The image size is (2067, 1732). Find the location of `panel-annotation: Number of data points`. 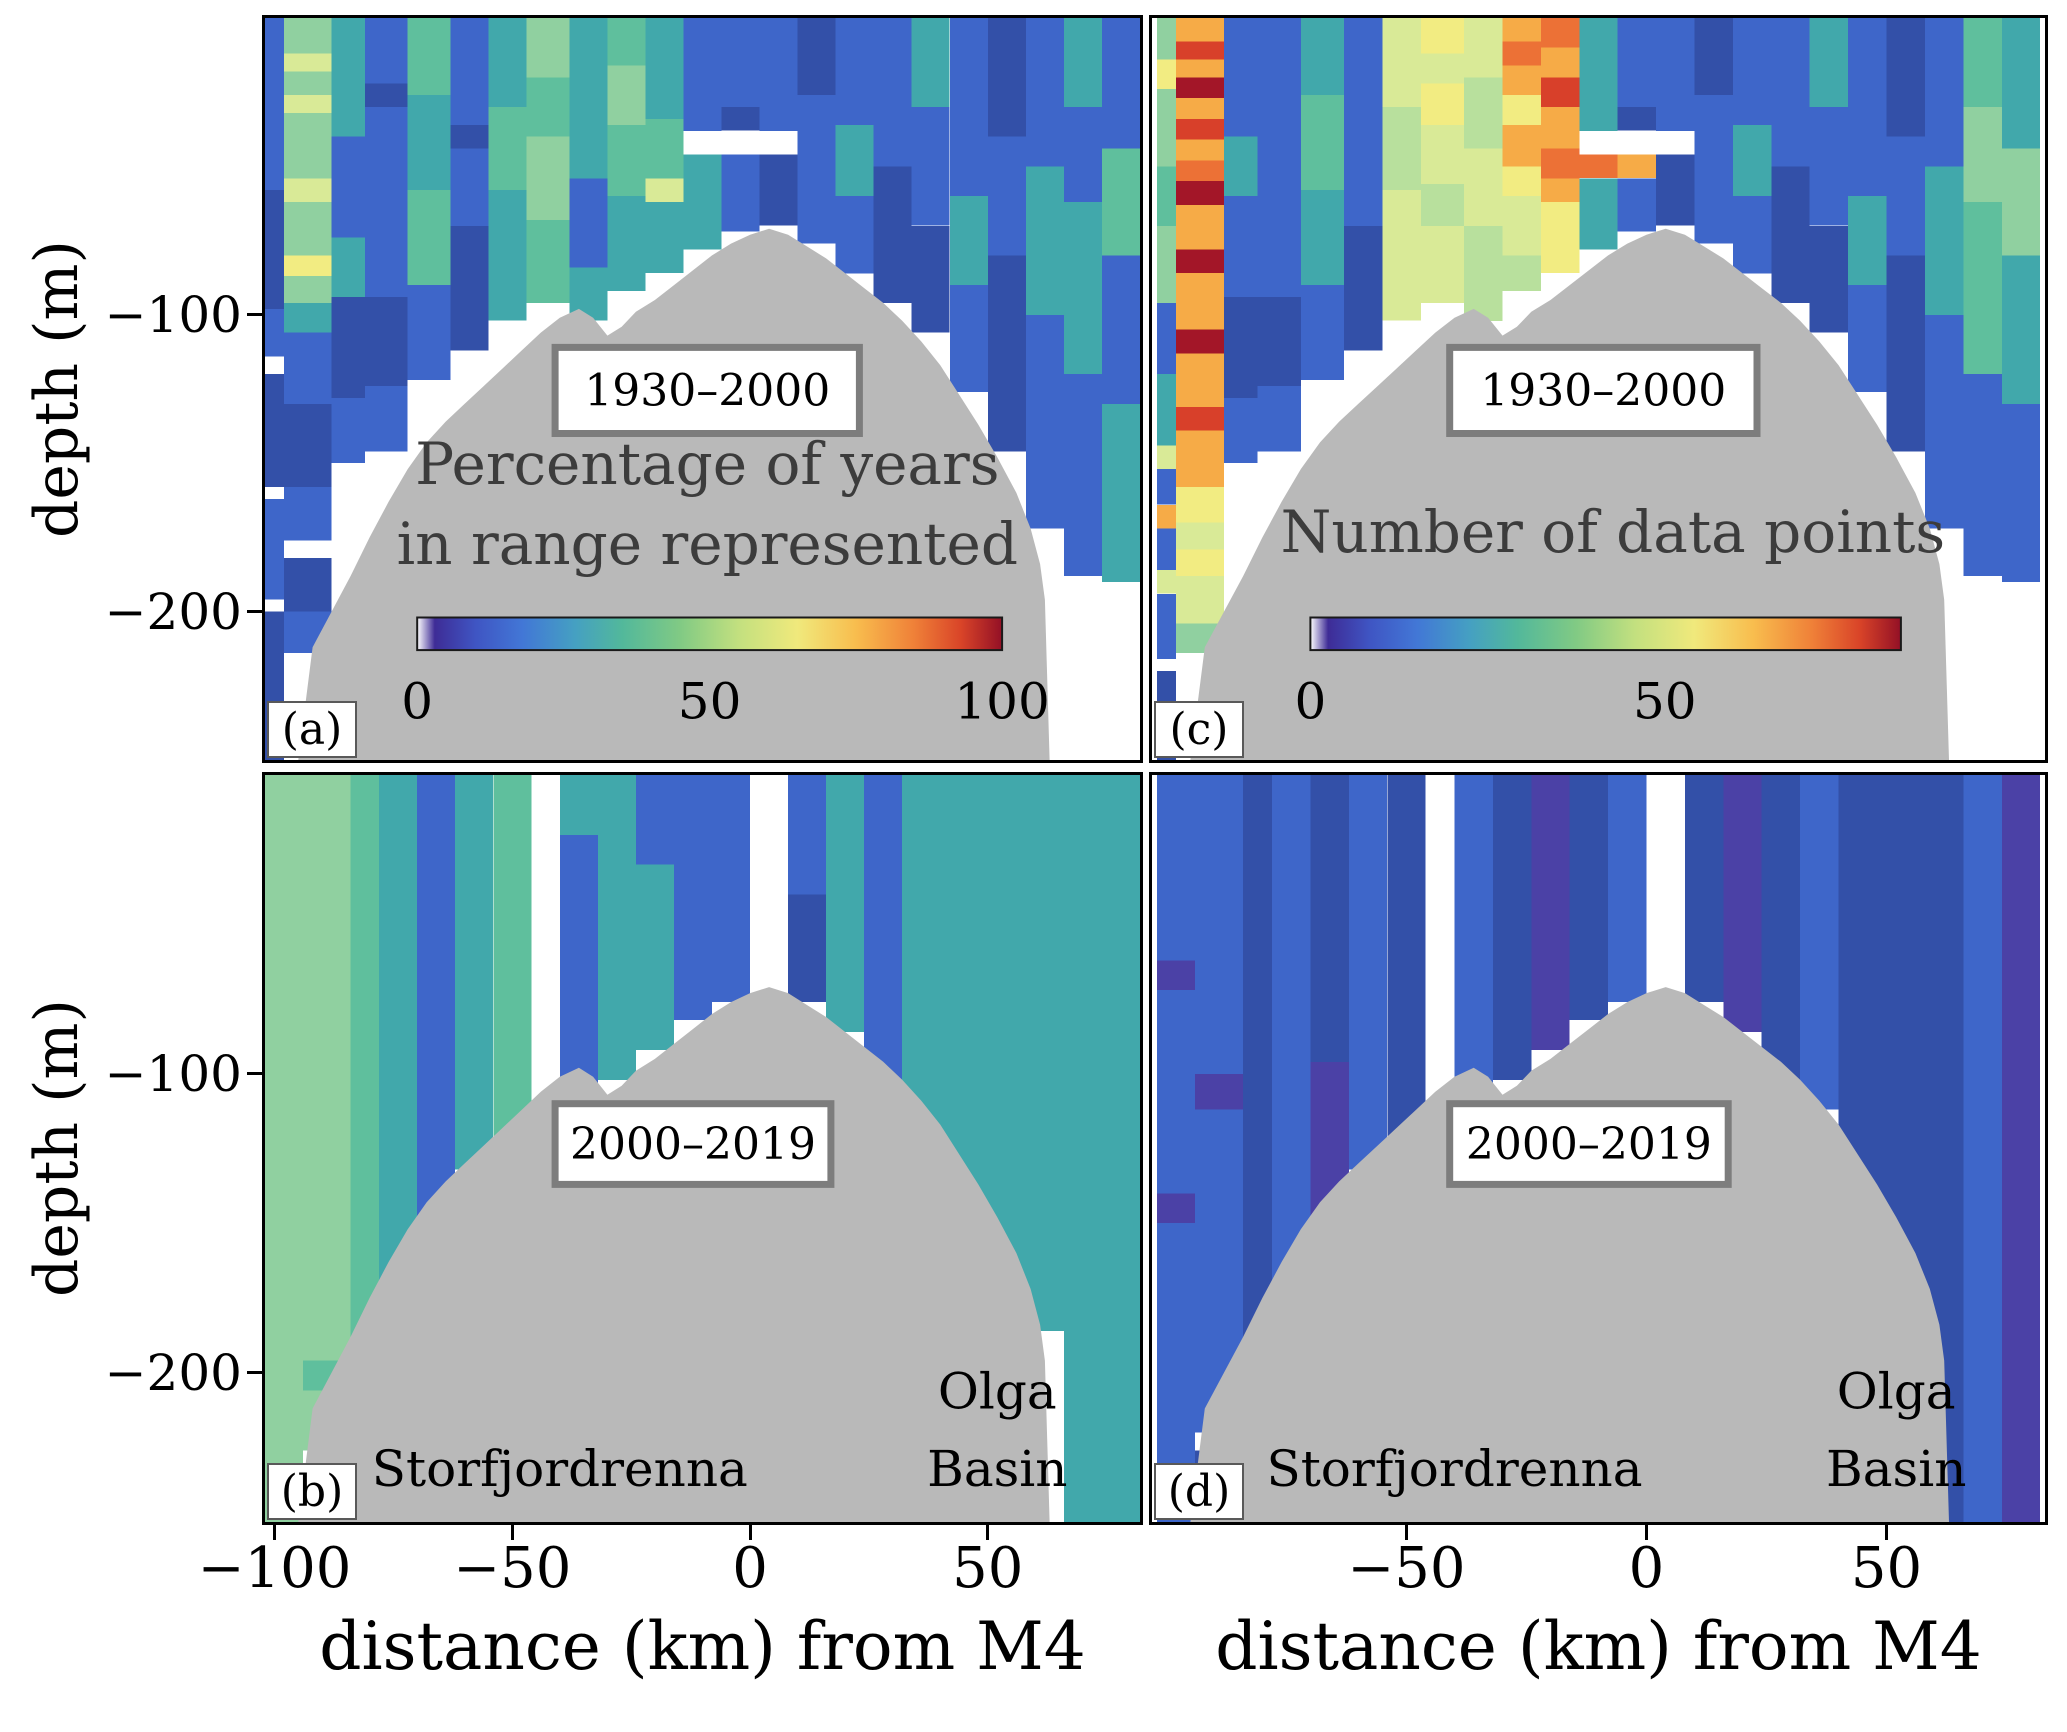

panel-annotation: Number of data points is located at coordinates (1613, 532).